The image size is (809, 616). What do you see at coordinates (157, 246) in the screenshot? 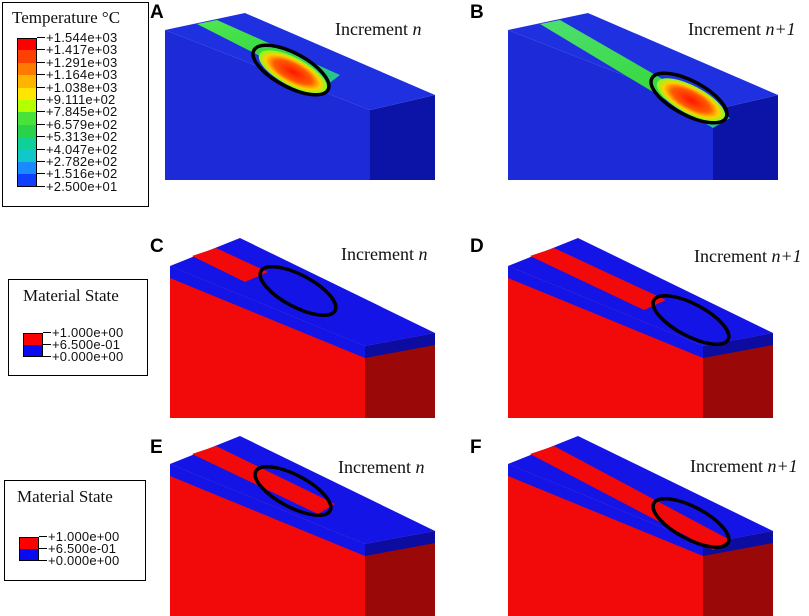
I see `panel-letter-c: C` at bounding box center [157, 246].